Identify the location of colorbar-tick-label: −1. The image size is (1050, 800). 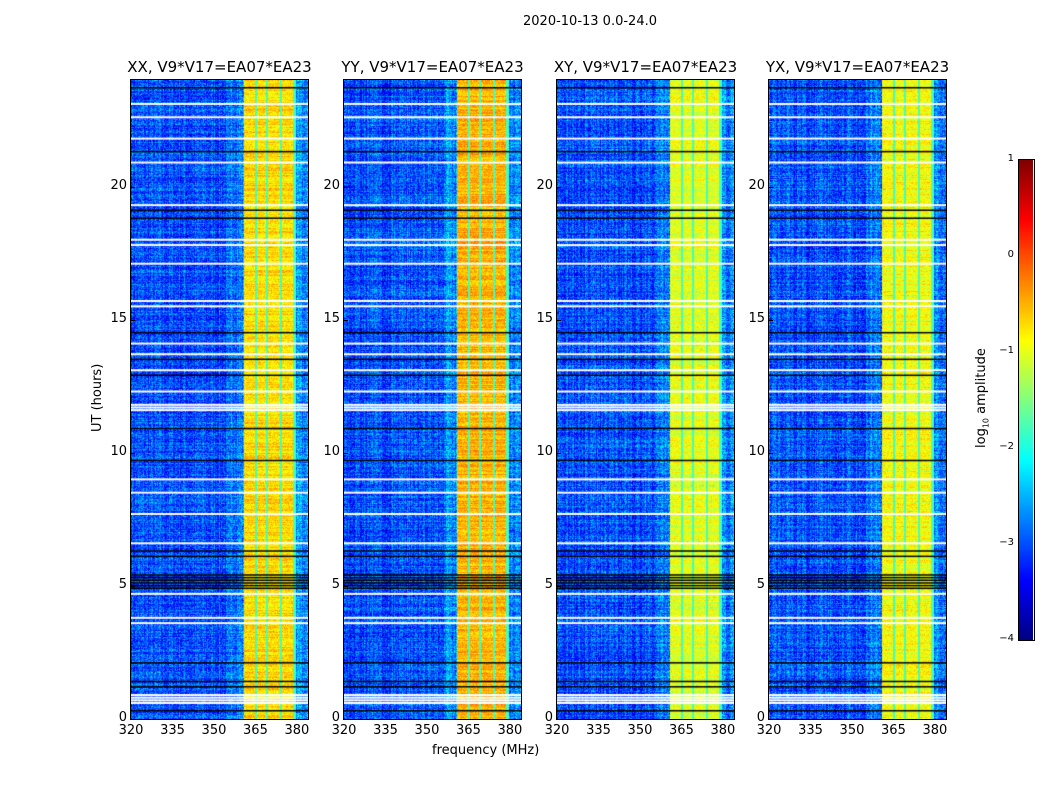
(1006, 350).